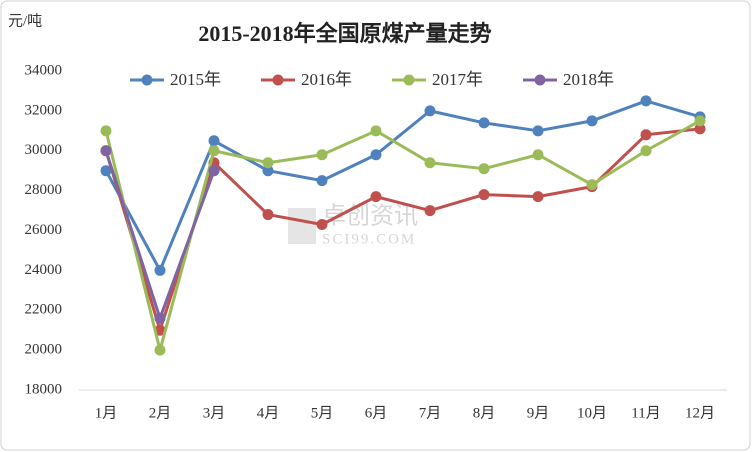 This screenshot has height=452, width=752. What do you see at coordinates (326, 79) in the screenshot?
I see `legend-label: 2016年` at bounding box center [326, 79].